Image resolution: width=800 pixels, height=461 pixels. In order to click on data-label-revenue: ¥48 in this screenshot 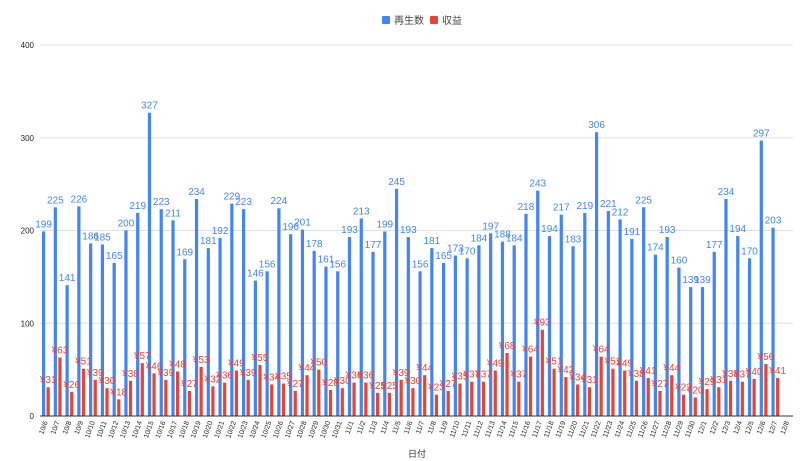, I will do `click(177, 364)`.